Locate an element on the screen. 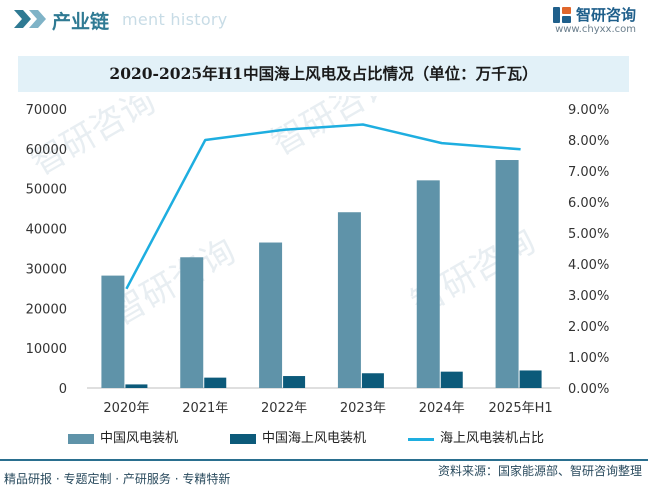 The width and height of the screenshot is (648, 493). y-left-tick-label: 0 is located at coordinates (63, 389).